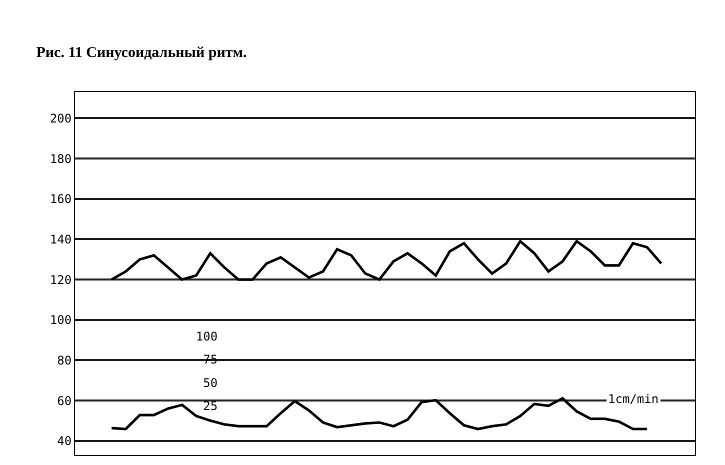 The width and height of the screenshot is (725, 465). What do you see at coordinates (64, 401) in the screenshot?
I see `y-tick-label: 60` at bounding box center [64, 401].